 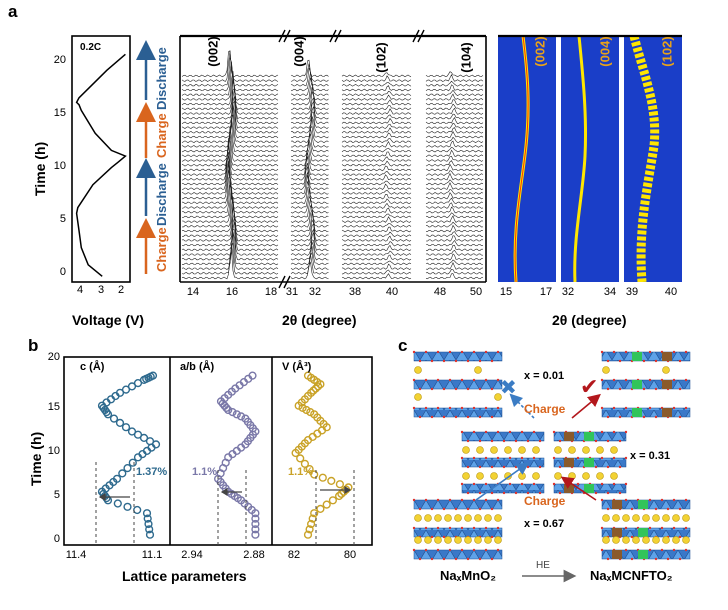 I want to click on voltage-curve, so click(x=101, y=165).